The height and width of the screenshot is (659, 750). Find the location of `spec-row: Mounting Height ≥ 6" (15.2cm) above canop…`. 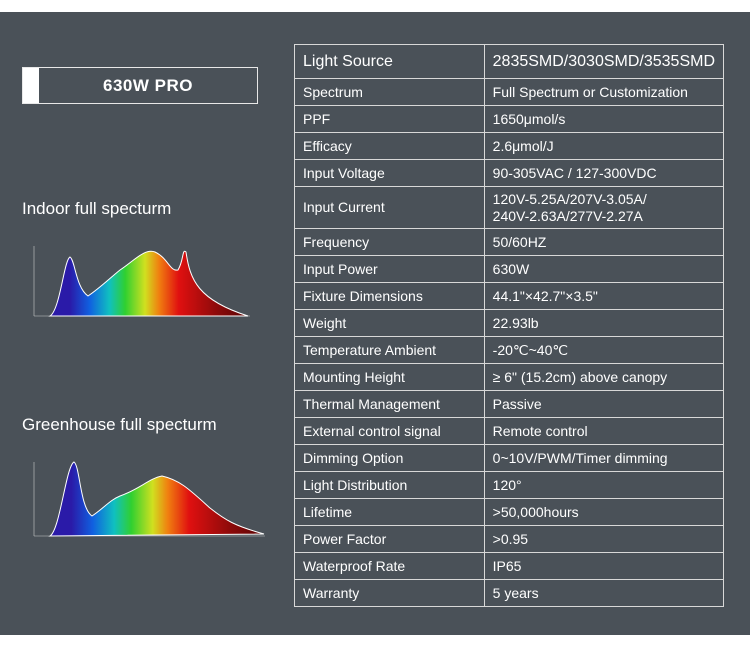

spec-row: Mounting Height ≥ 6" (15.2cm) above canop… is located at coordinates (509, 377).